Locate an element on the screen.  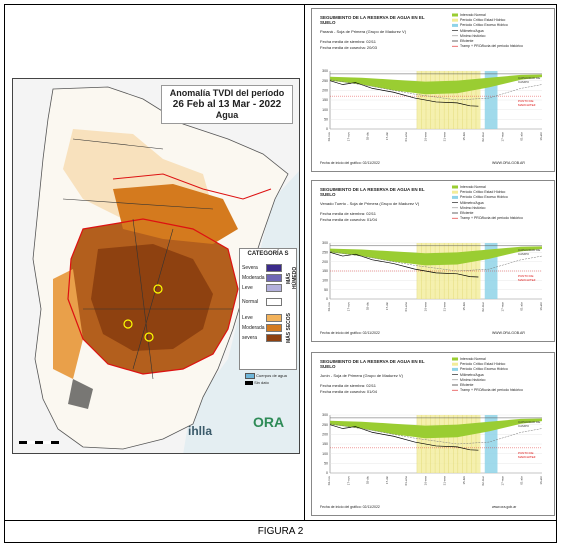
ihlla-logo: ihlla is located at coordinates (200, 431).